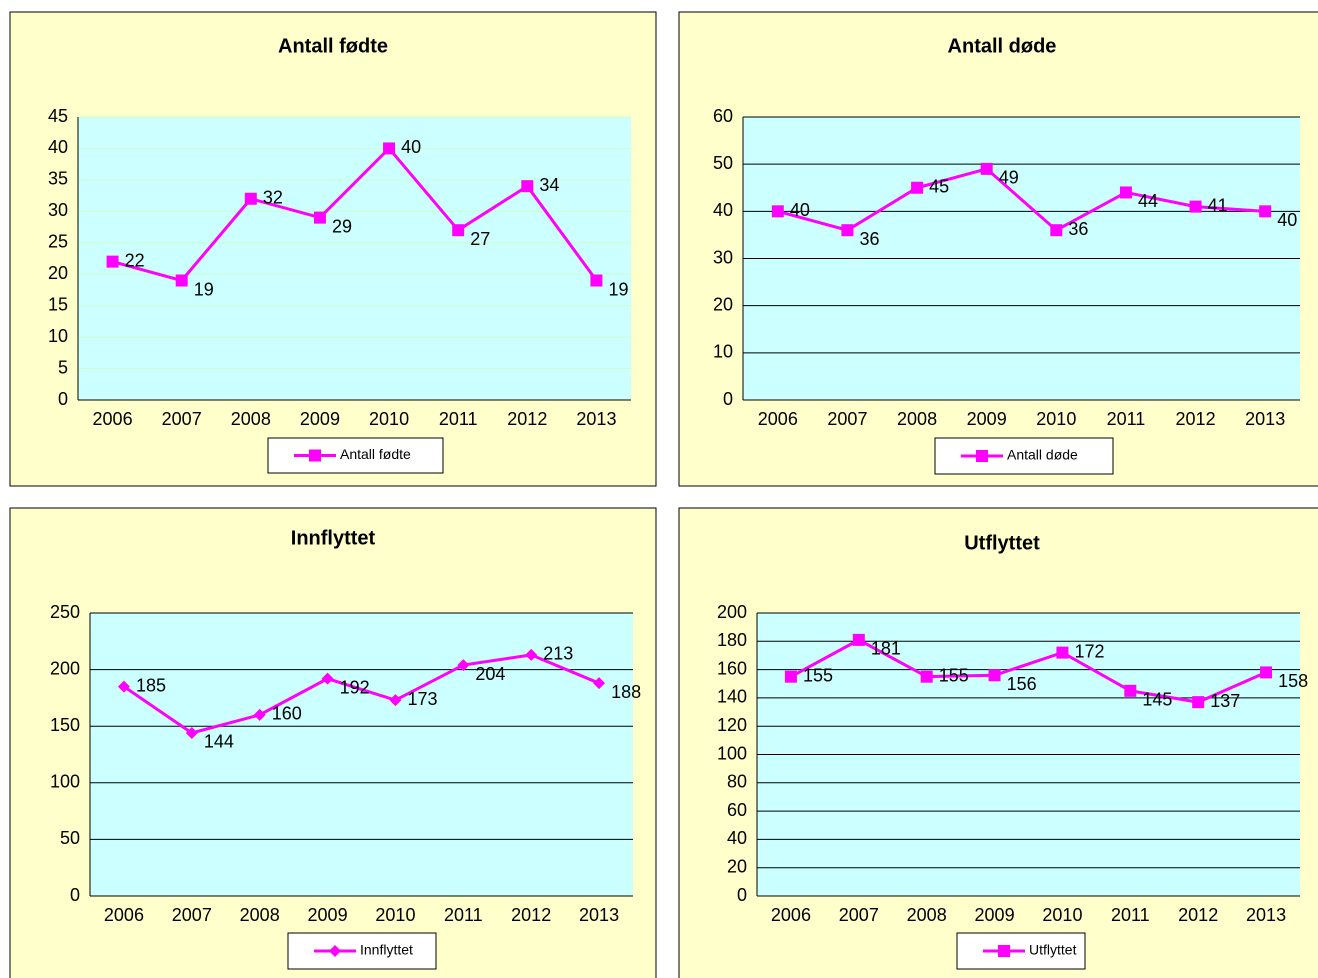 This screenshot has width=1318, height=978. What do you see at coordinates (1218, 205) in the screenshot?
I see `data-label: 41` at bounding box center [1218, 205].